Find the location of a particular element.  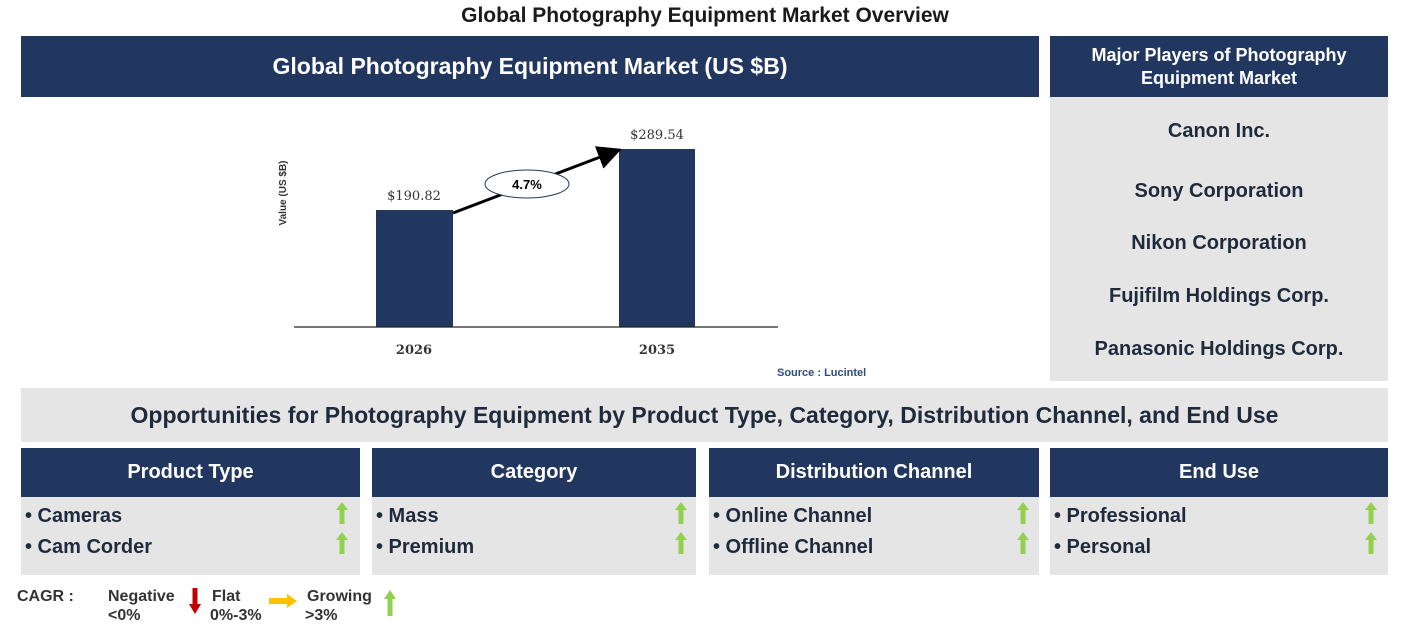

segment-item: • Professional is located at coordinates (1120, 516).